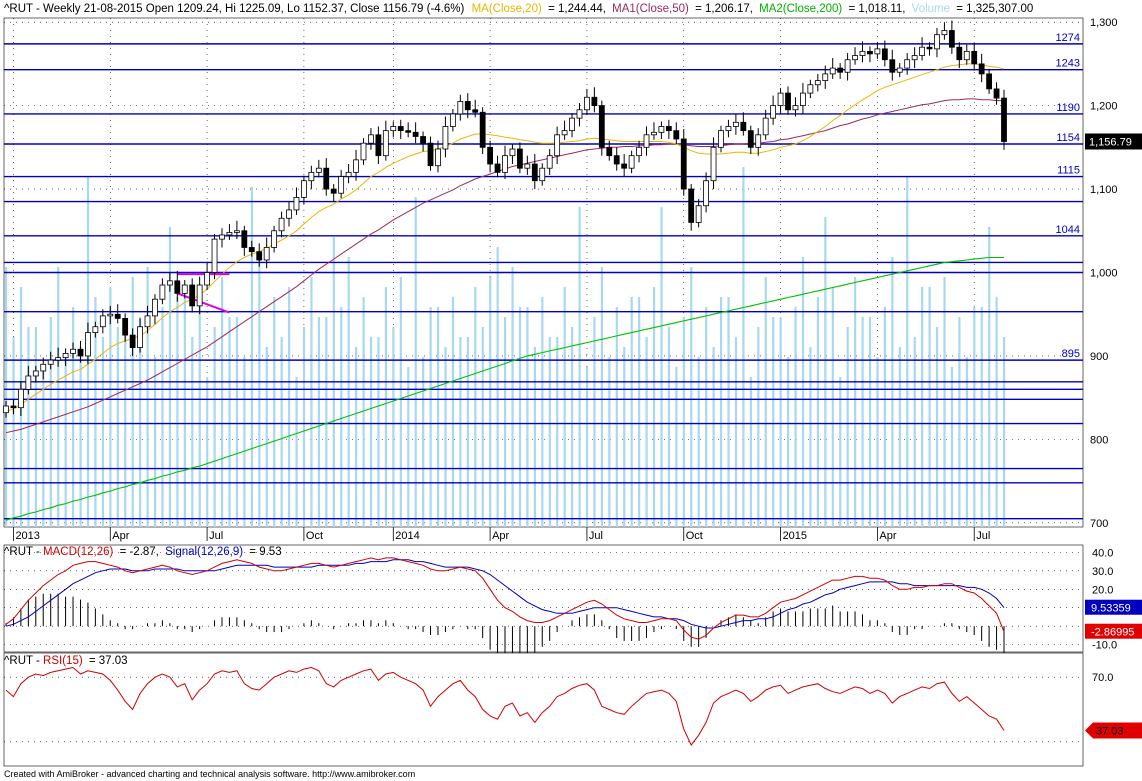  I want to click on time-tick-label: 2014, so click(407, 536).